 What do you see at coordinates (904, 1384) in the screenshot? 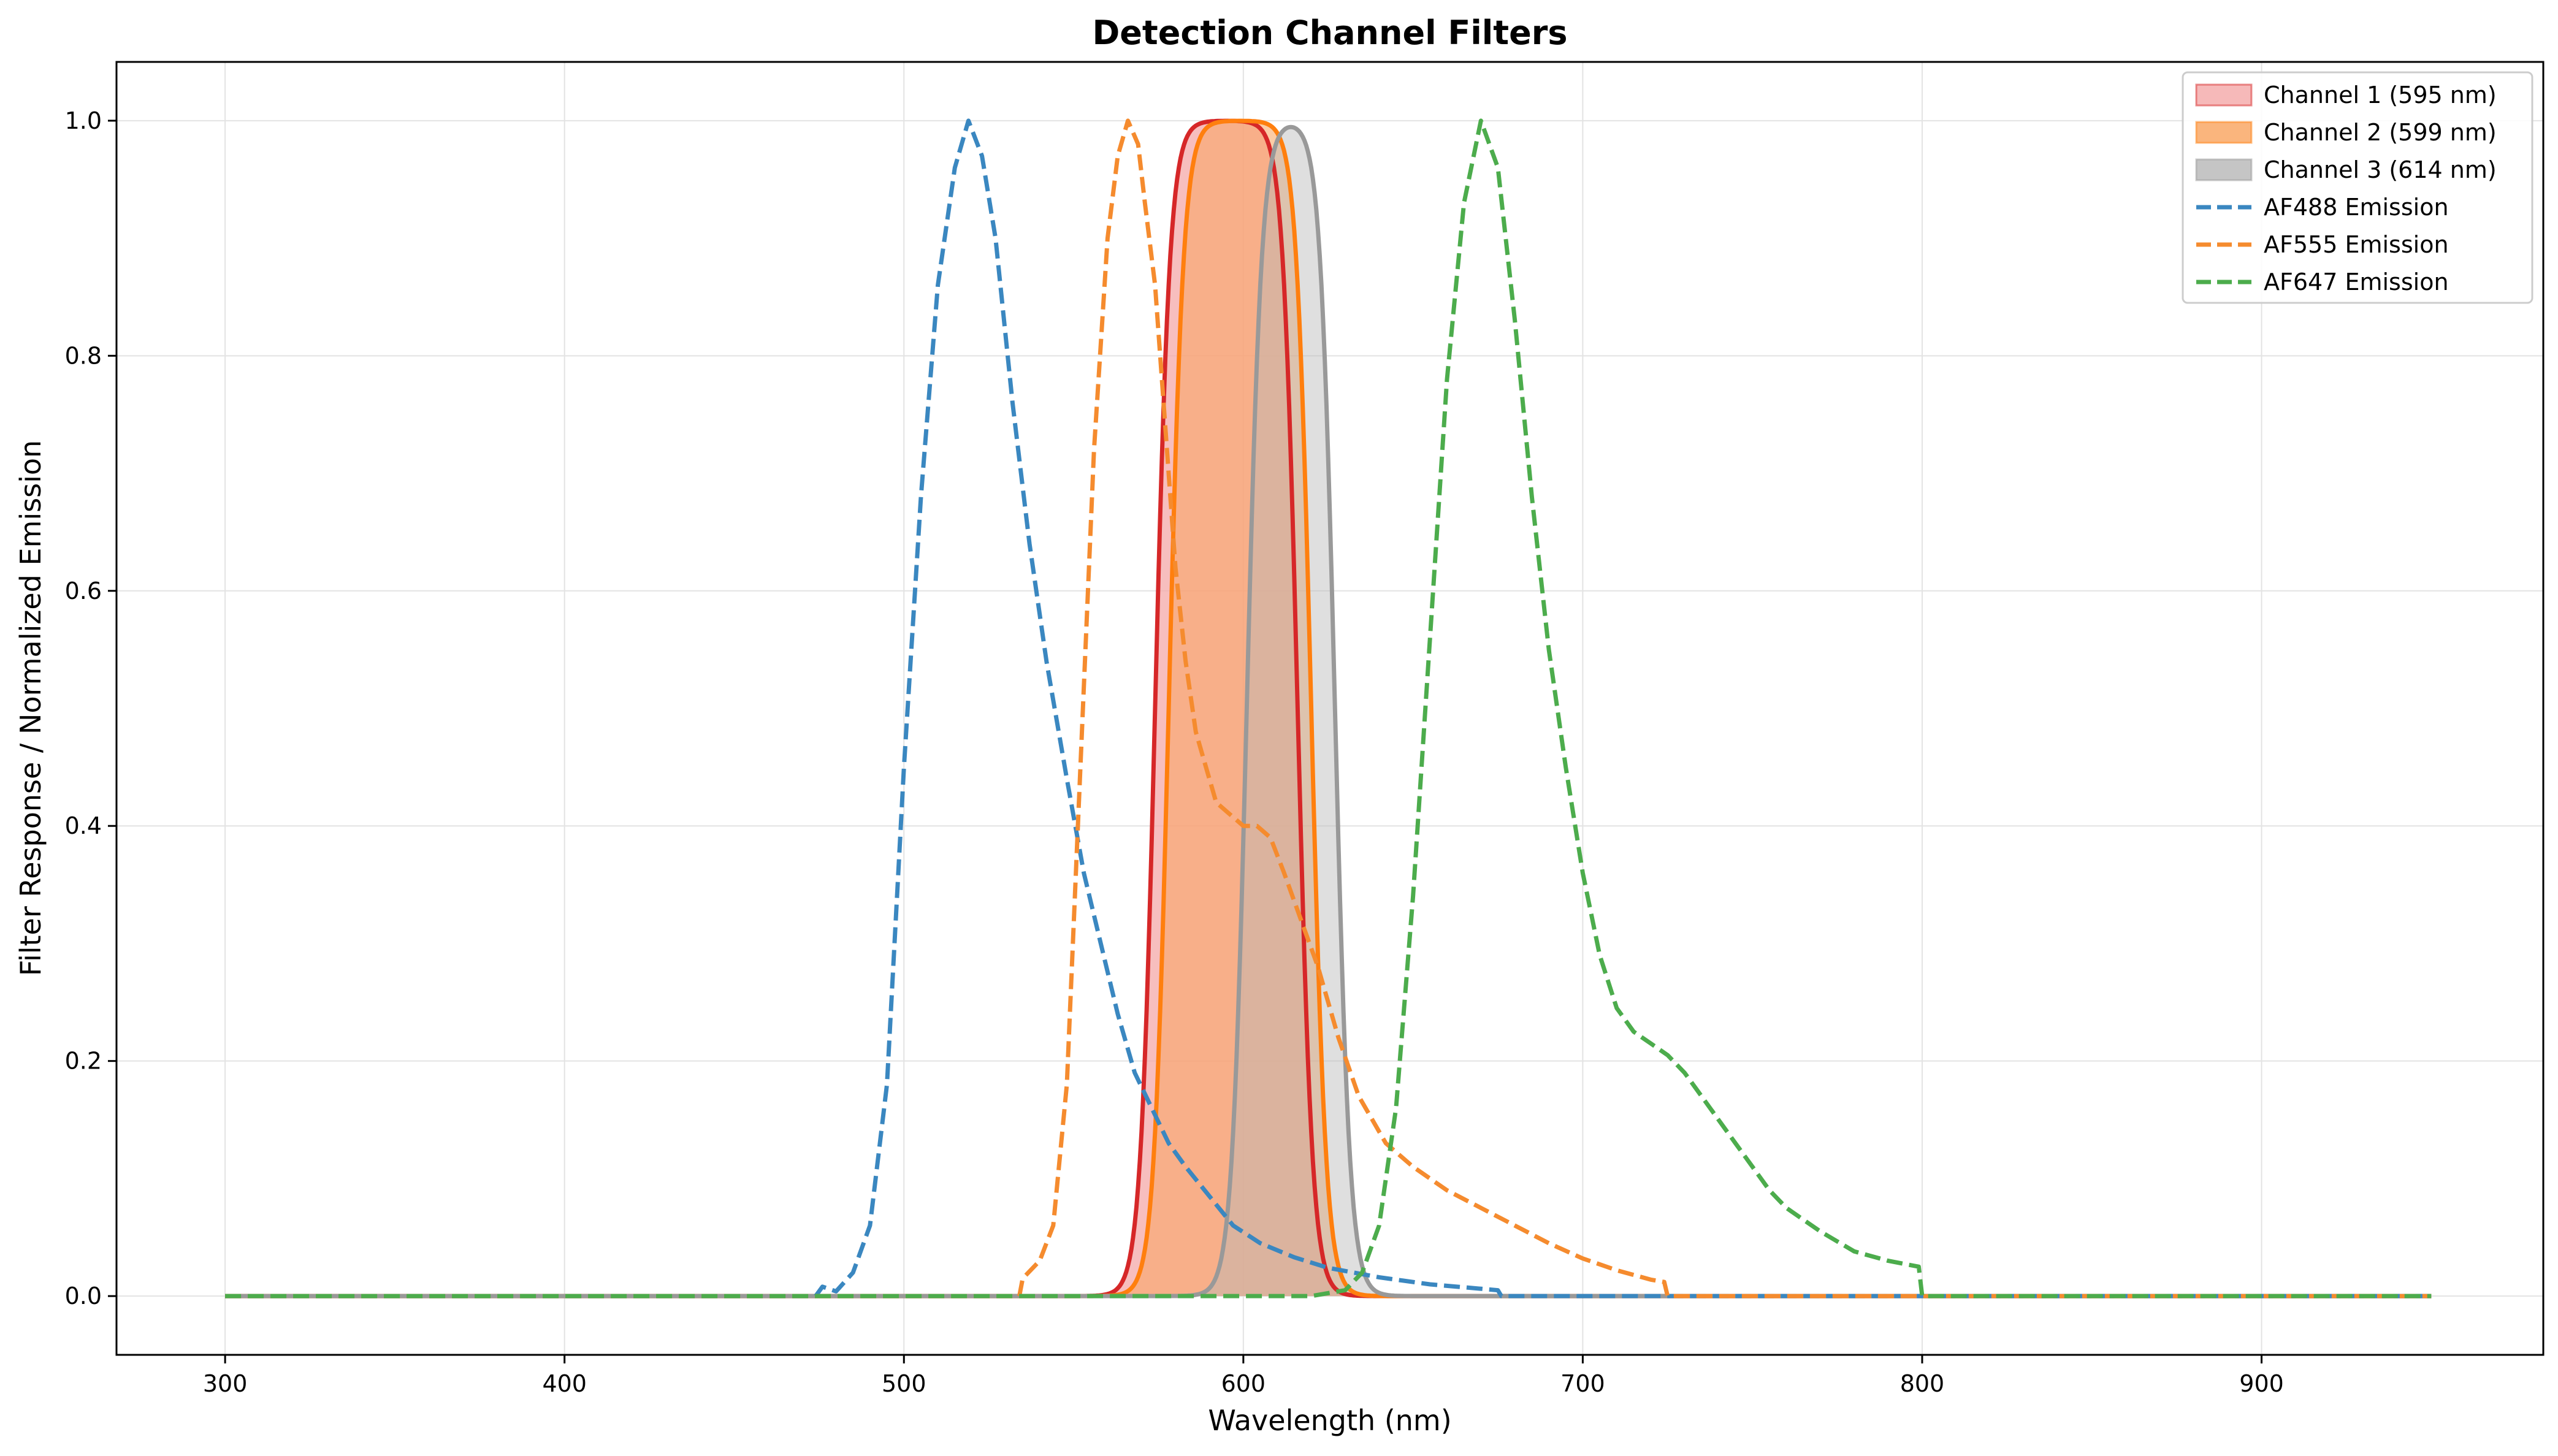
I see `x-tick-label: 500` at bounding box center [904, 1384].